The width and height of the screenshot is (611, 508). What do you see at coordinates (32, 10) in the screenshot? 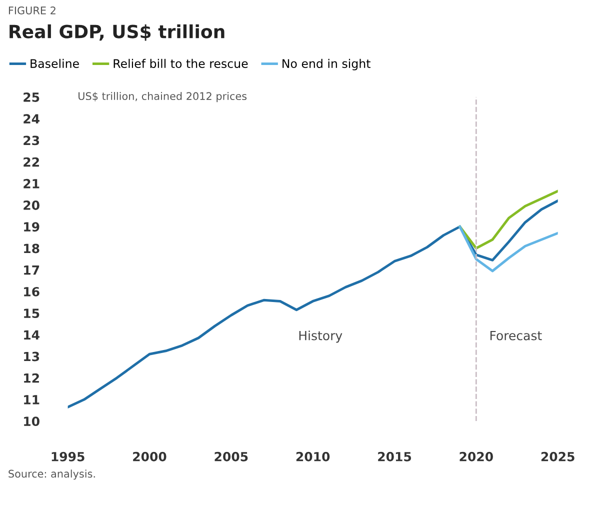
I see `caption: FIGURE 2` at bounding box center [32, 10].